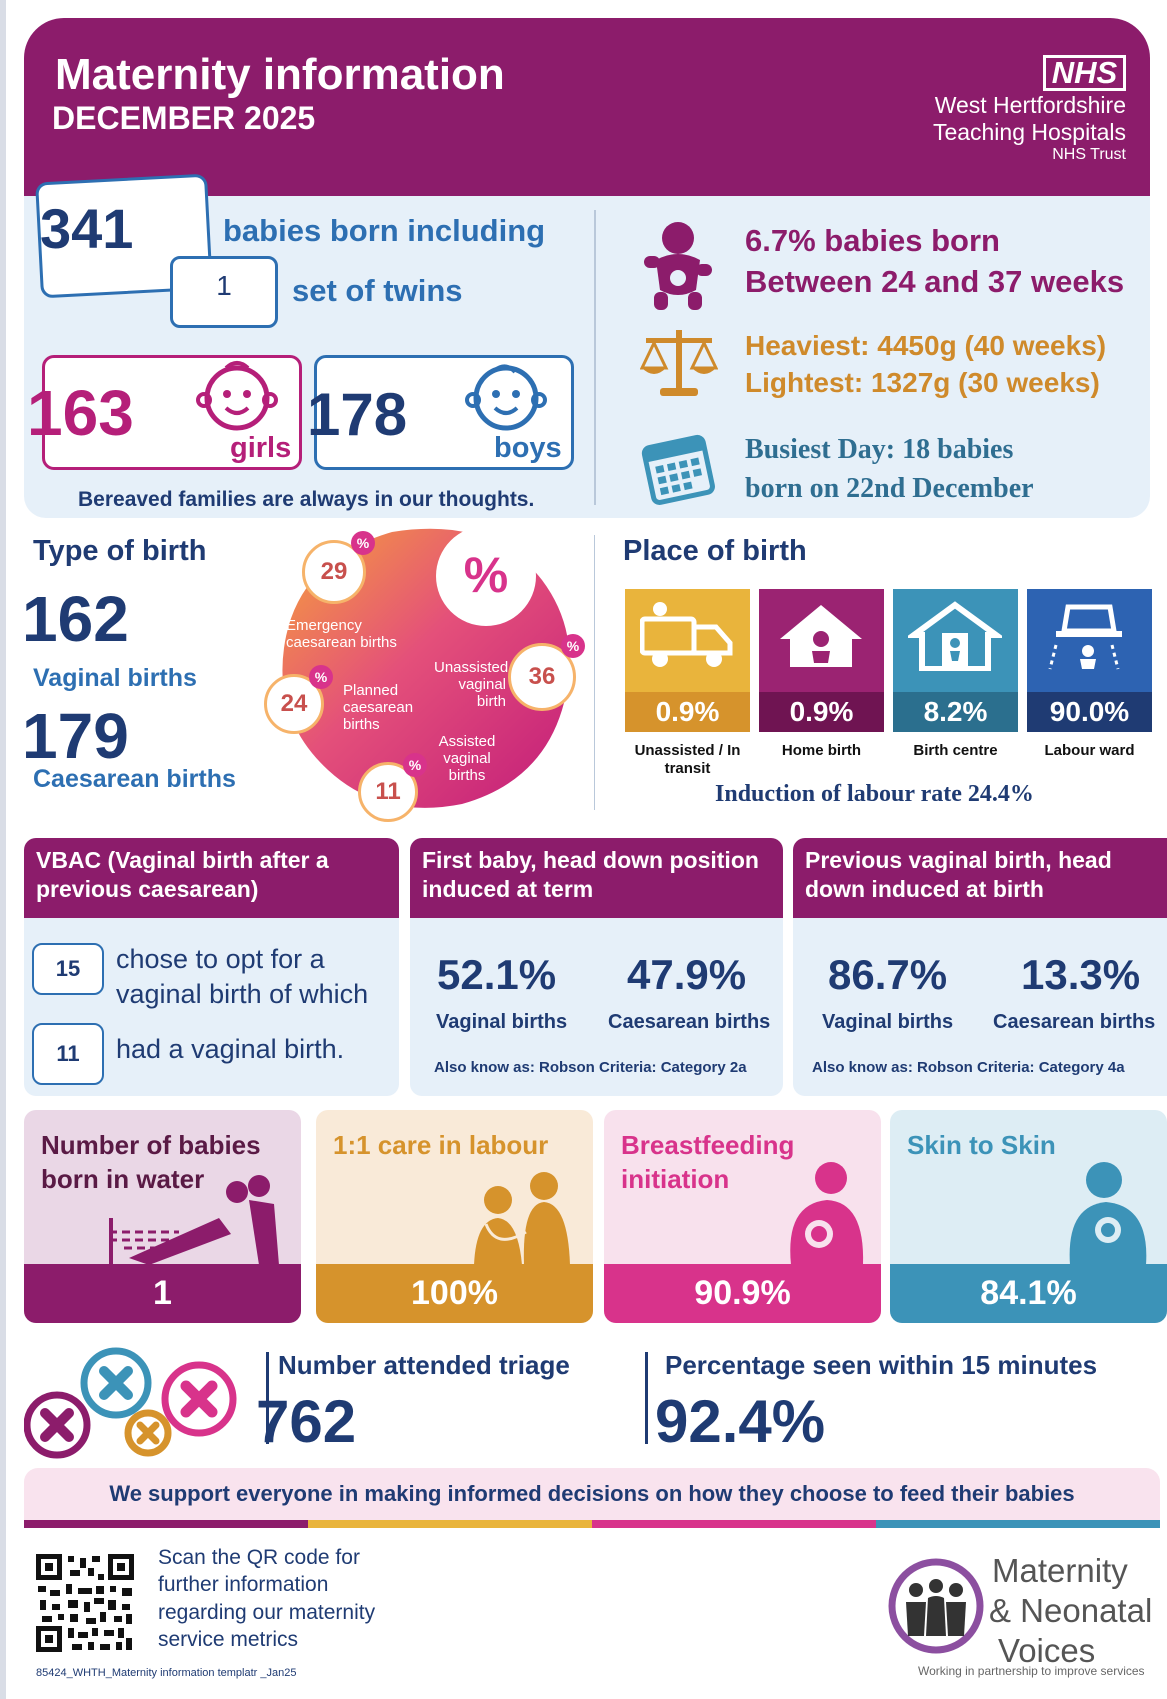 The width and height of the screenshot is (1167, 1699). Describe the element at coordinates (926, 345) in the screenshot. I see `heaviest-baby: Heaviest: 4450g (40 weeks)` at that location.